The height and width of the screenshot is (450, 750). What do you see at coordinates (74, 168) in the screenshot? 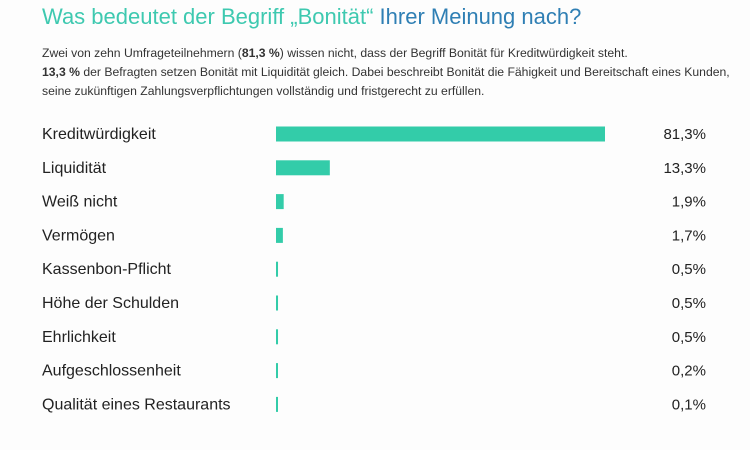
I see `category-label: Liquidität` at bounding box center [74, 168].